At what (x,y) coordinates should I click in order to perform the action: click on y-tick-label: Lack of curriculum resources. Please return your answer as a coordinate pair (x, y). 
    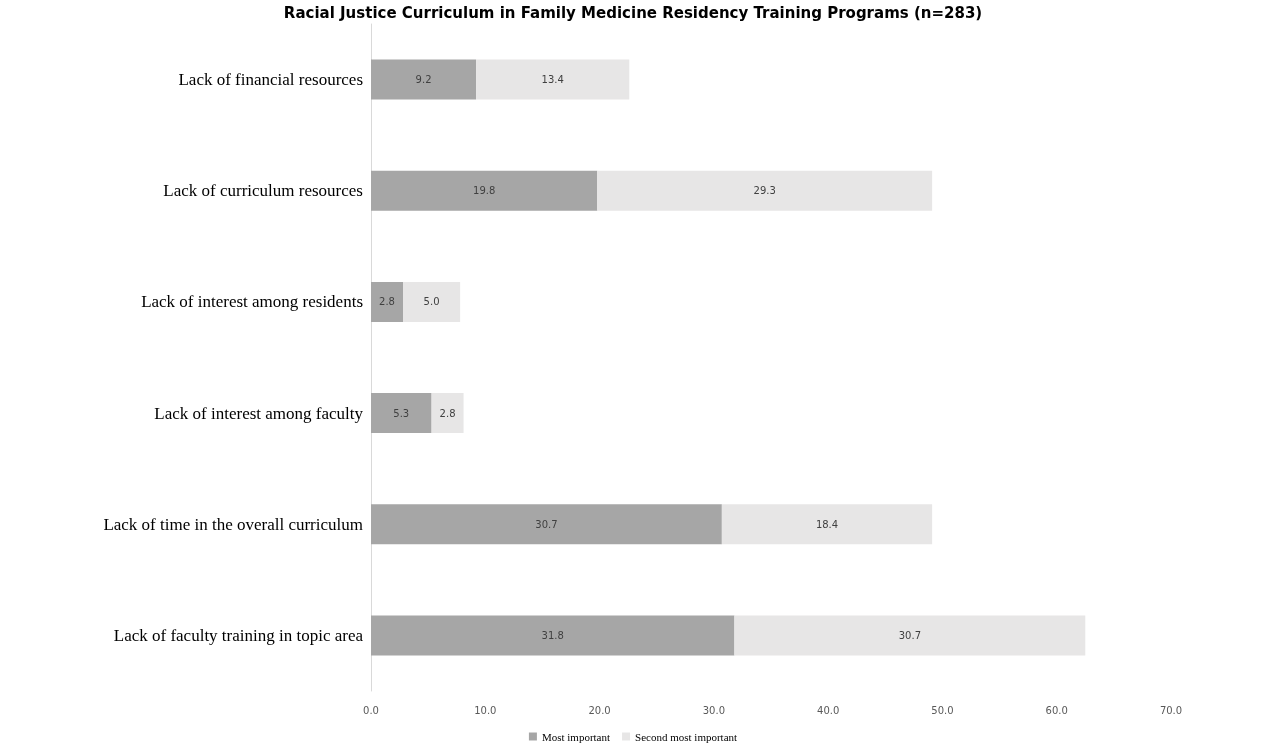
    Looking at the image, I should click on (263, 191).